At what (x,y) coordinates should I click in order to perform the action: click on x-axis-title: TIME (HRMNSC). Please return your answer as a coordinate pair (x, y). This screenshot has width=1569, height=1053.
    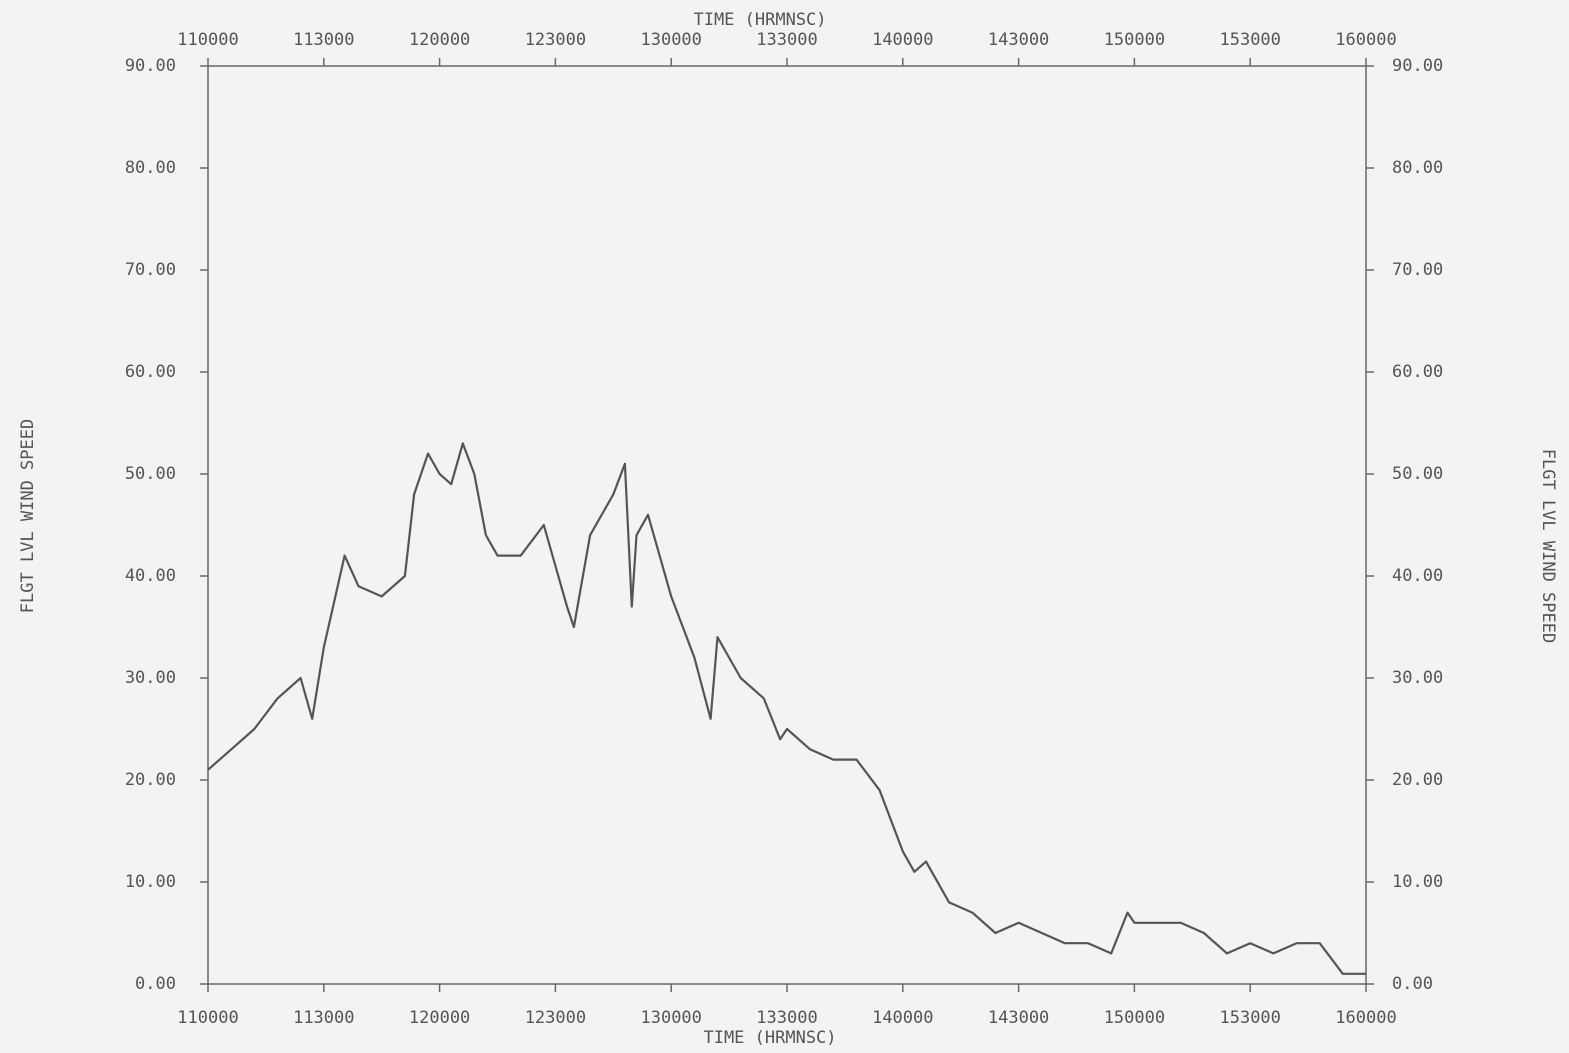
    Looking at the image, I should click on (769, 1038).